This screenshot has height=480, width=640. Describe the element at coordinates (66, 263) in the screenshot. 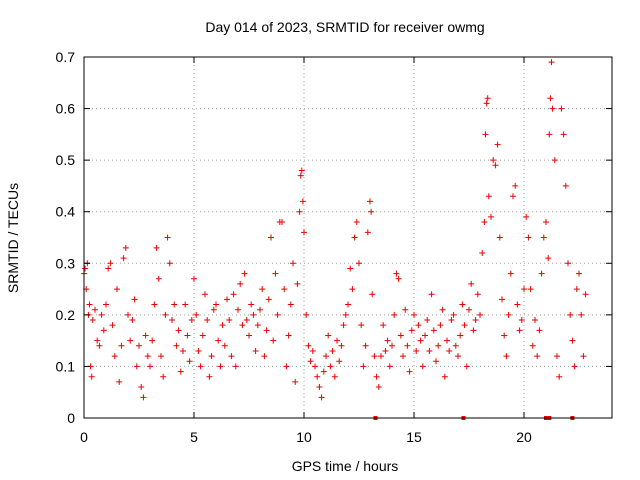

I see `y-tick-label: 0.3` at that location.